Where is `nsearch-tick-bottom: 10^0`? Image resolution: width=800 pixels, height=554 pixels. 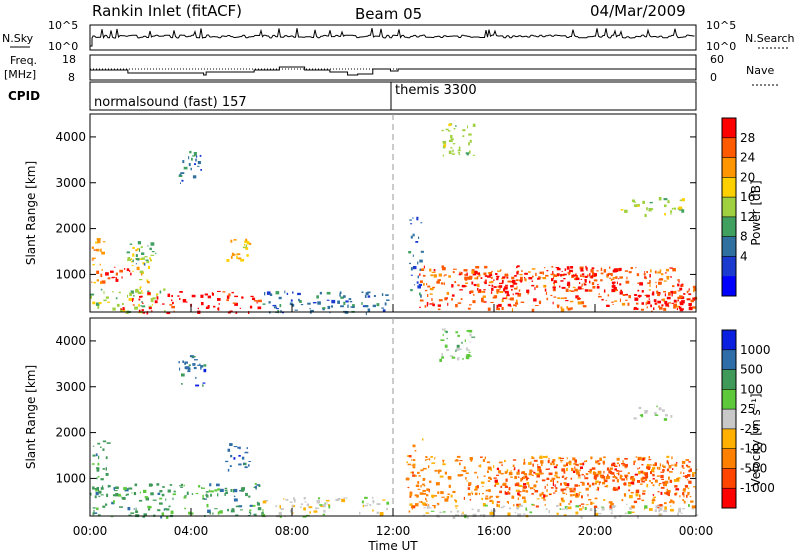 nsearch-tick-bottom: 10^0 is located at coordinates (721, 46).